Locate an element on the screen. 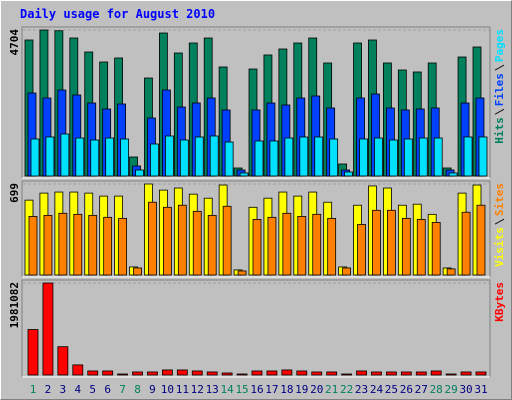 The width and height of the screenshot is (512, 400). x-tick-label: 1 is located at coordinates (33, 389).